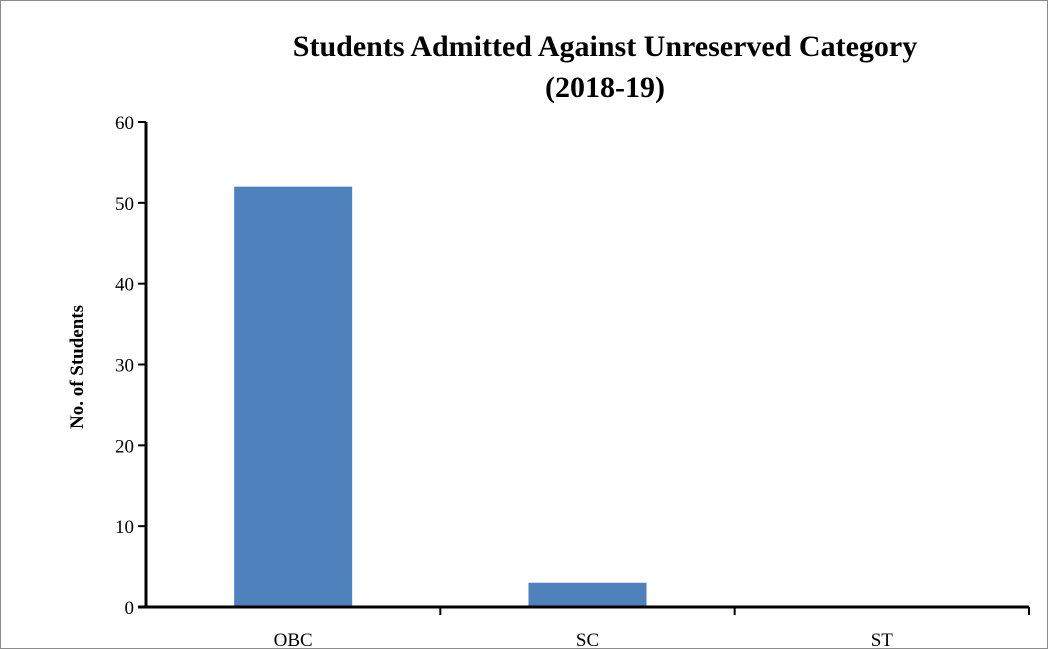 The image size is (1048, 649). Describe the element at coordinates (293, 639) in the screenshot. I see `x-tick-label: OBC` at that location.